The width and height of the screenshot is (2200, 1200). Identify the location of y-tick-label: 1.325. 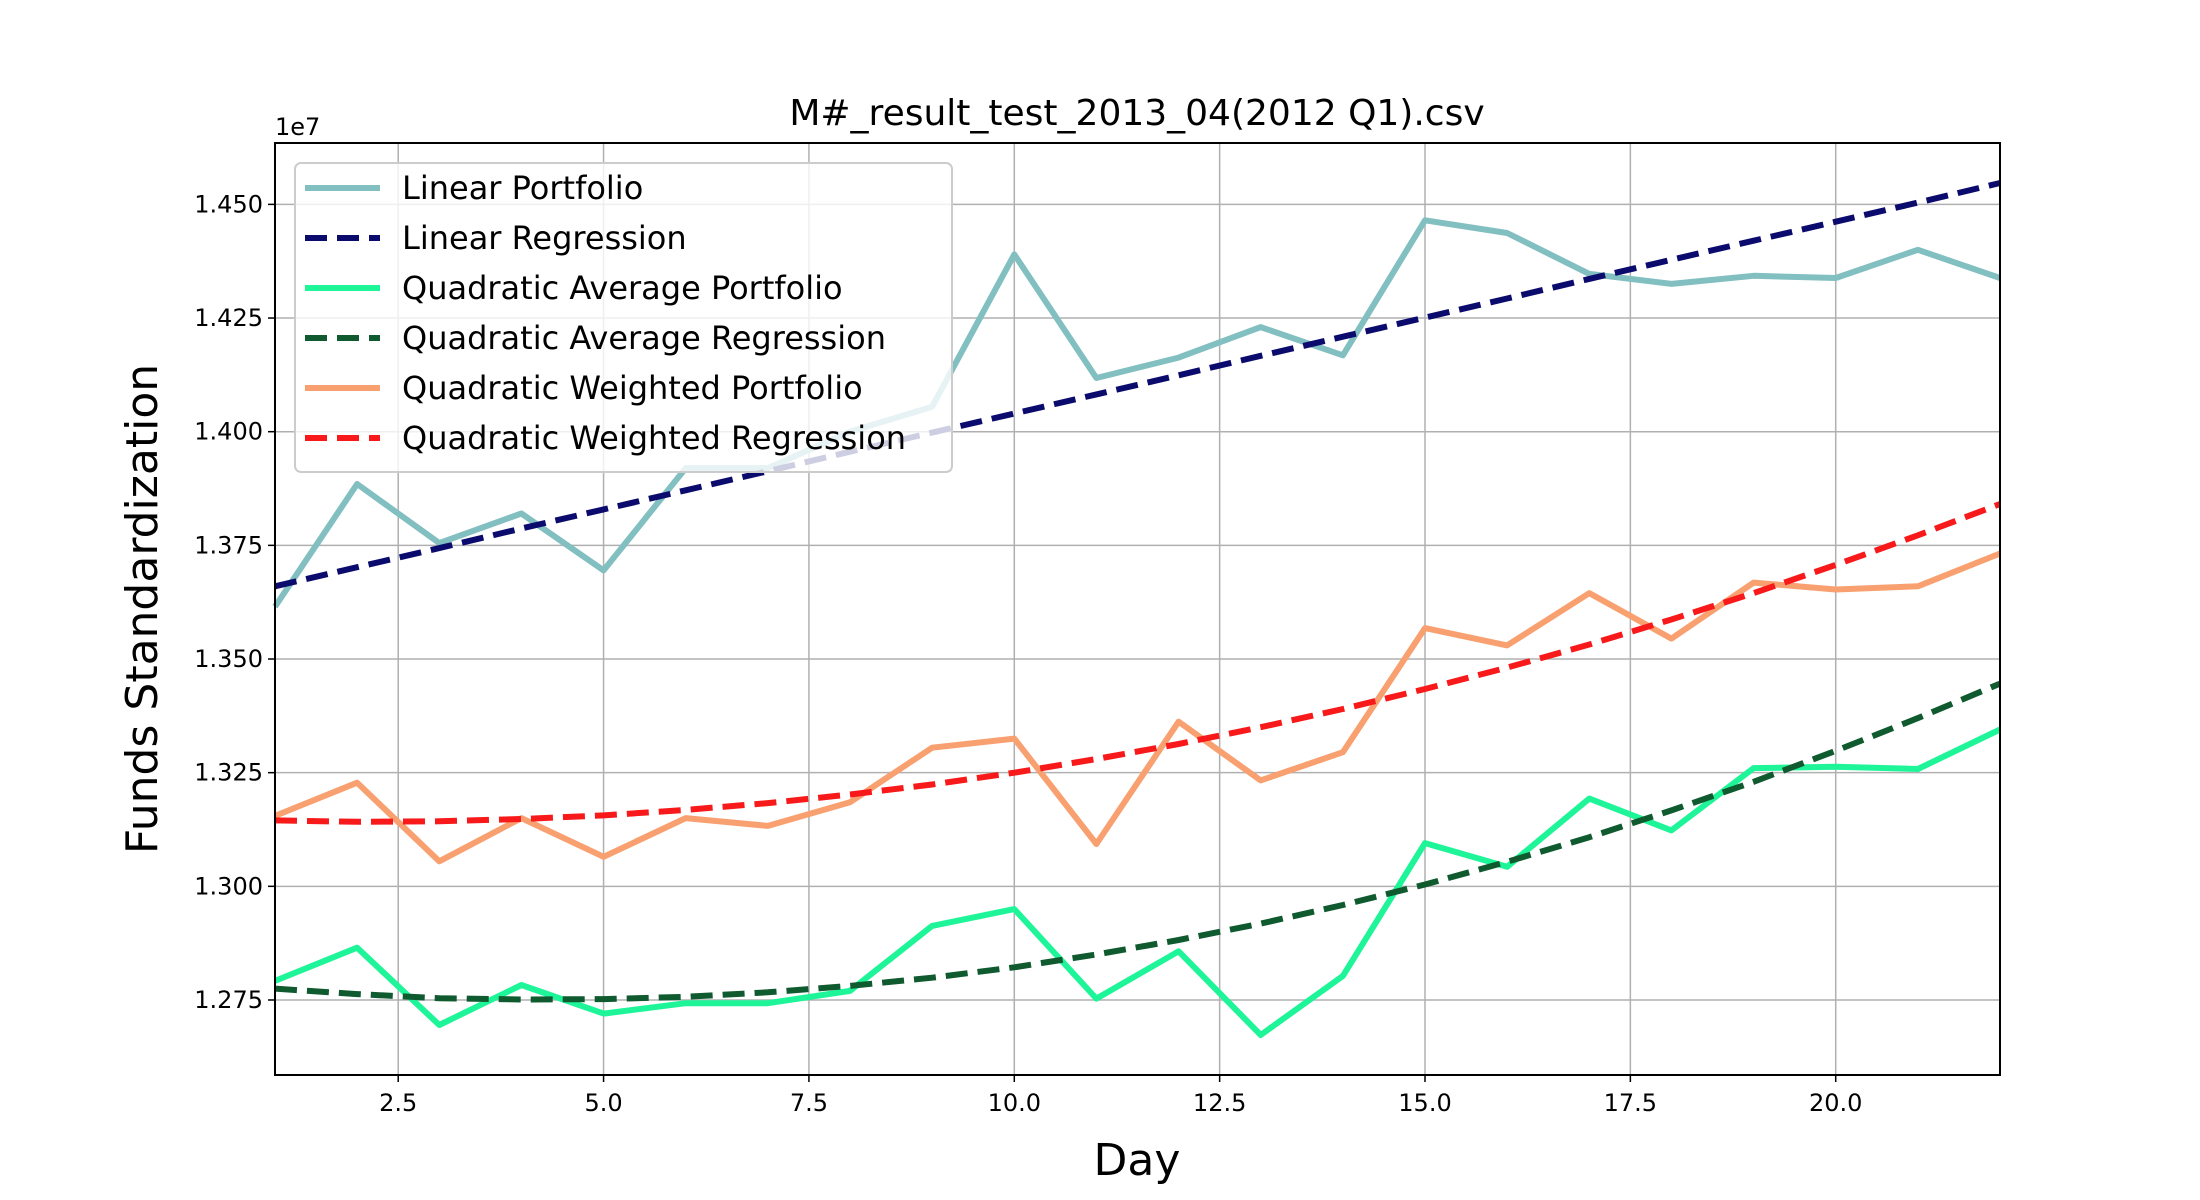
(228, 773).